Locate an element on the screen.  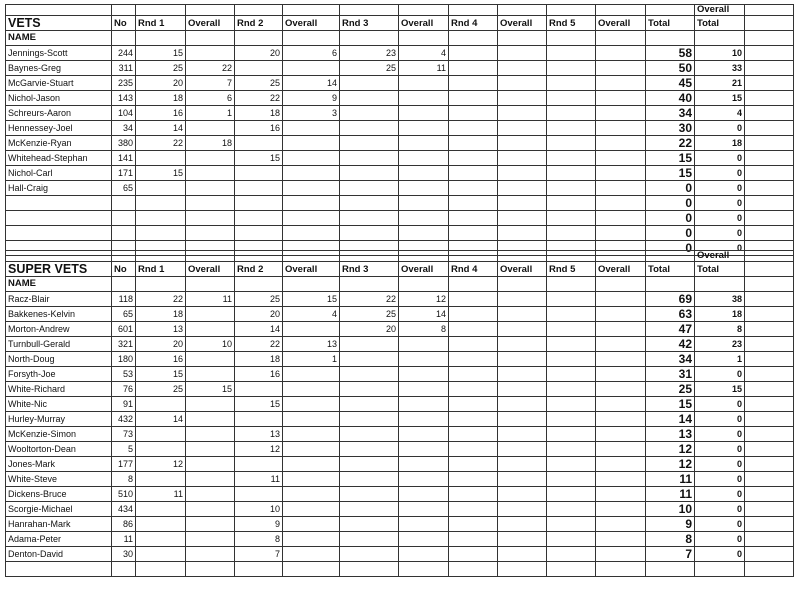
cell-rnd2: 11 is located at coordinates (258, 479).